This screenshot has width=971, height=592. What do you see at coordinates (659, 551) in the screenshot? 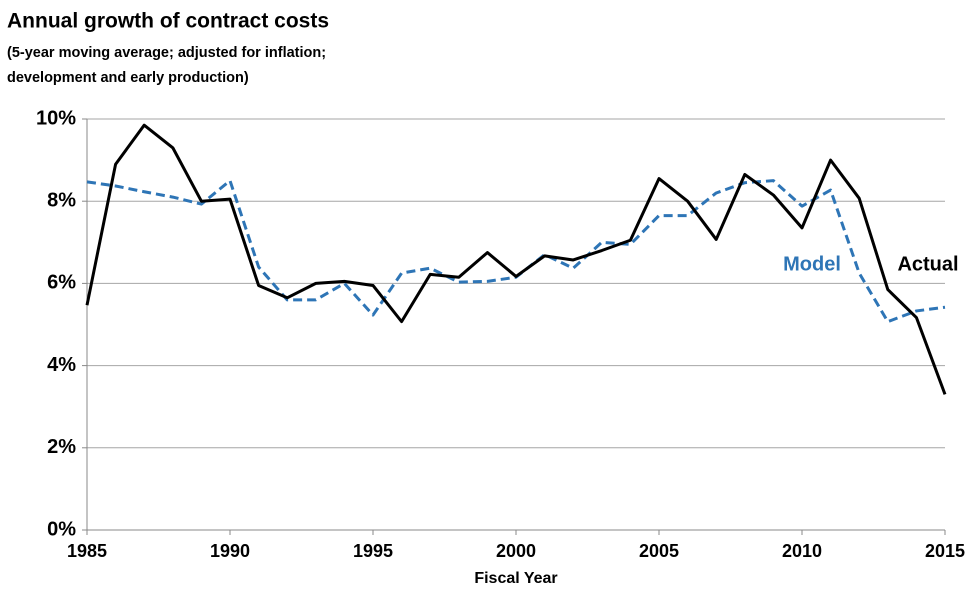
I see `x-tick-label: 2005` at bounding box center [659, 551].